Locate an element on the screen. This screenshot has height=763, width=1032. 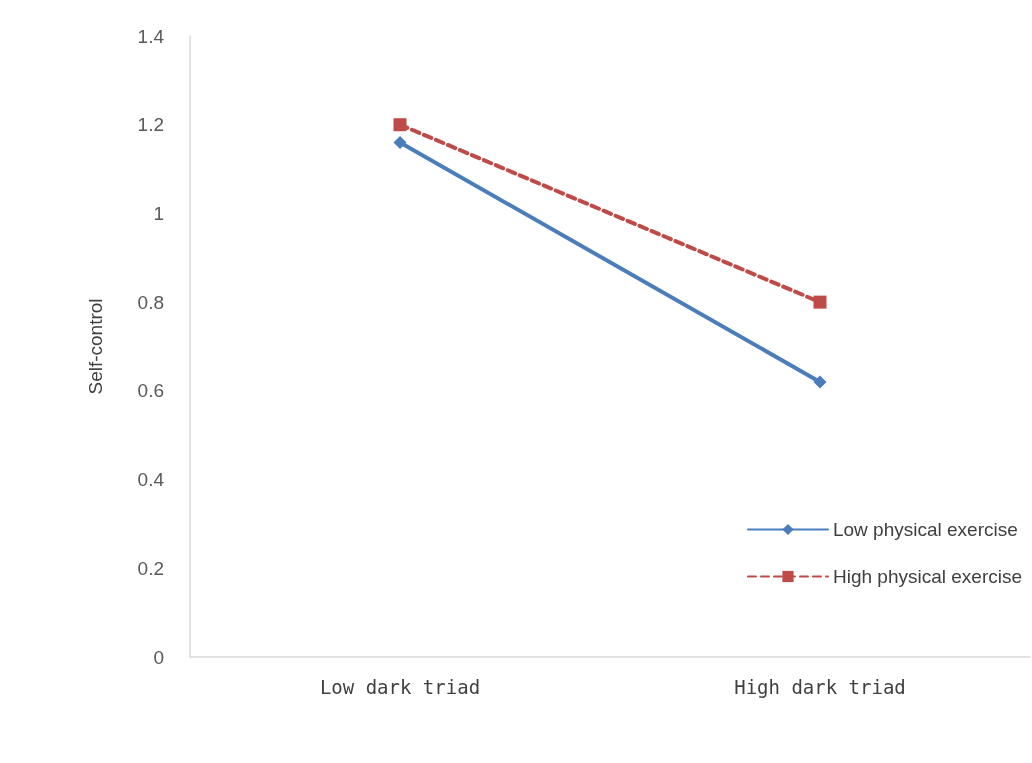
y-tick-label: 0 is located at coordinates (158, 657).